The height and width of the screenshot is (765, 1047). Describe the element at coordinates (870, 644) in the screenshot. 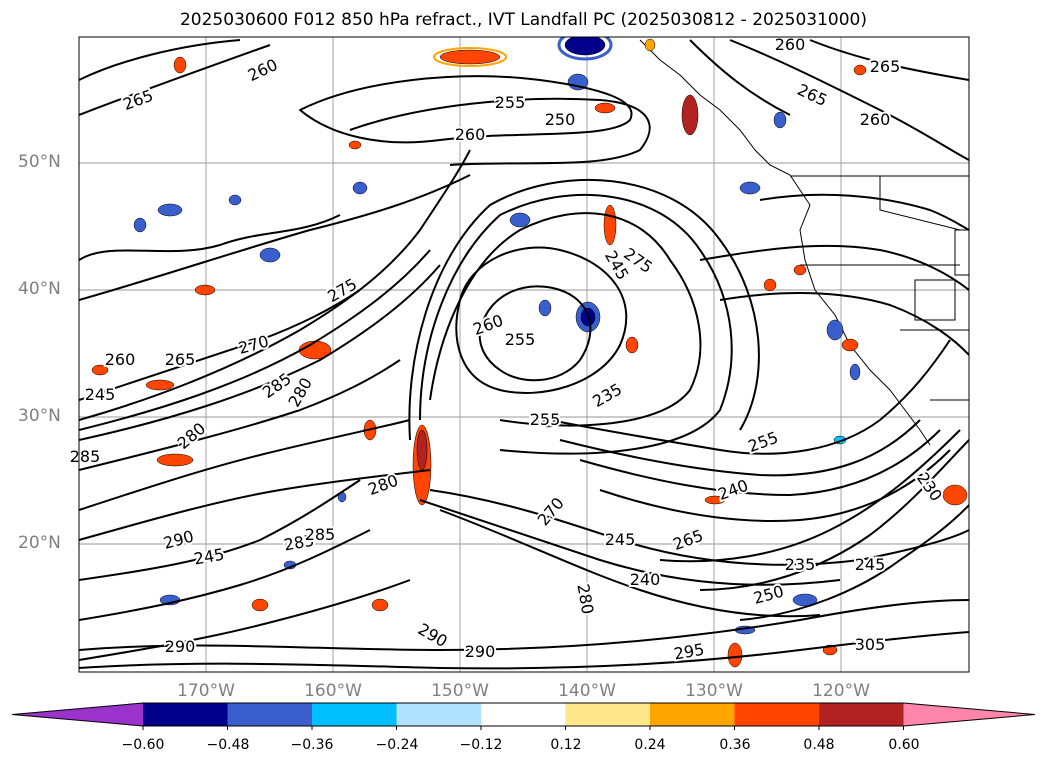

I see `contour-label: 305` at that location.